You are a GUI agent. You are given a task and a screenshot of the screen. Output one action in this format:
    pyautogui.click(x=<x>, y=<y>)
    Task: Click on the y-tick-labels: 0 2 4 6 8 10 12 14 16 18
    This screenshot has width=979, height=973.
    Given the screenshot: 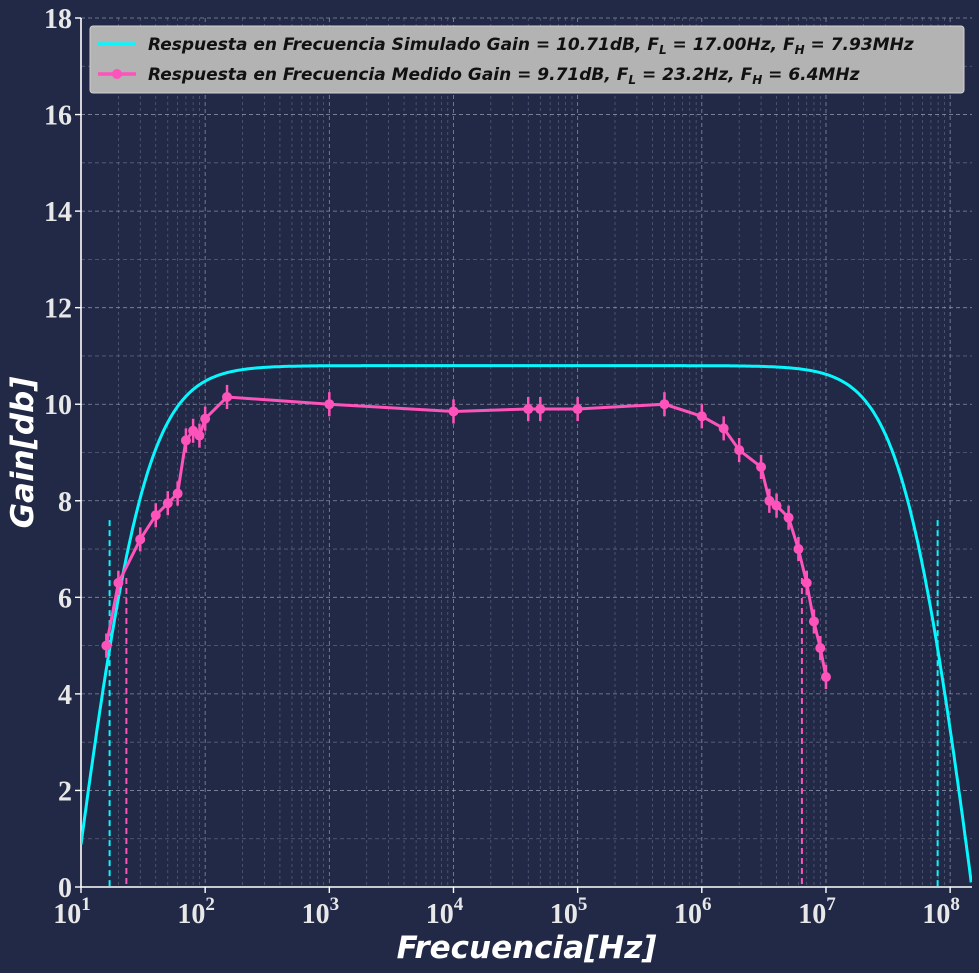 What is the action you would take?
    pyautogui.click(x=62, y=454)
    